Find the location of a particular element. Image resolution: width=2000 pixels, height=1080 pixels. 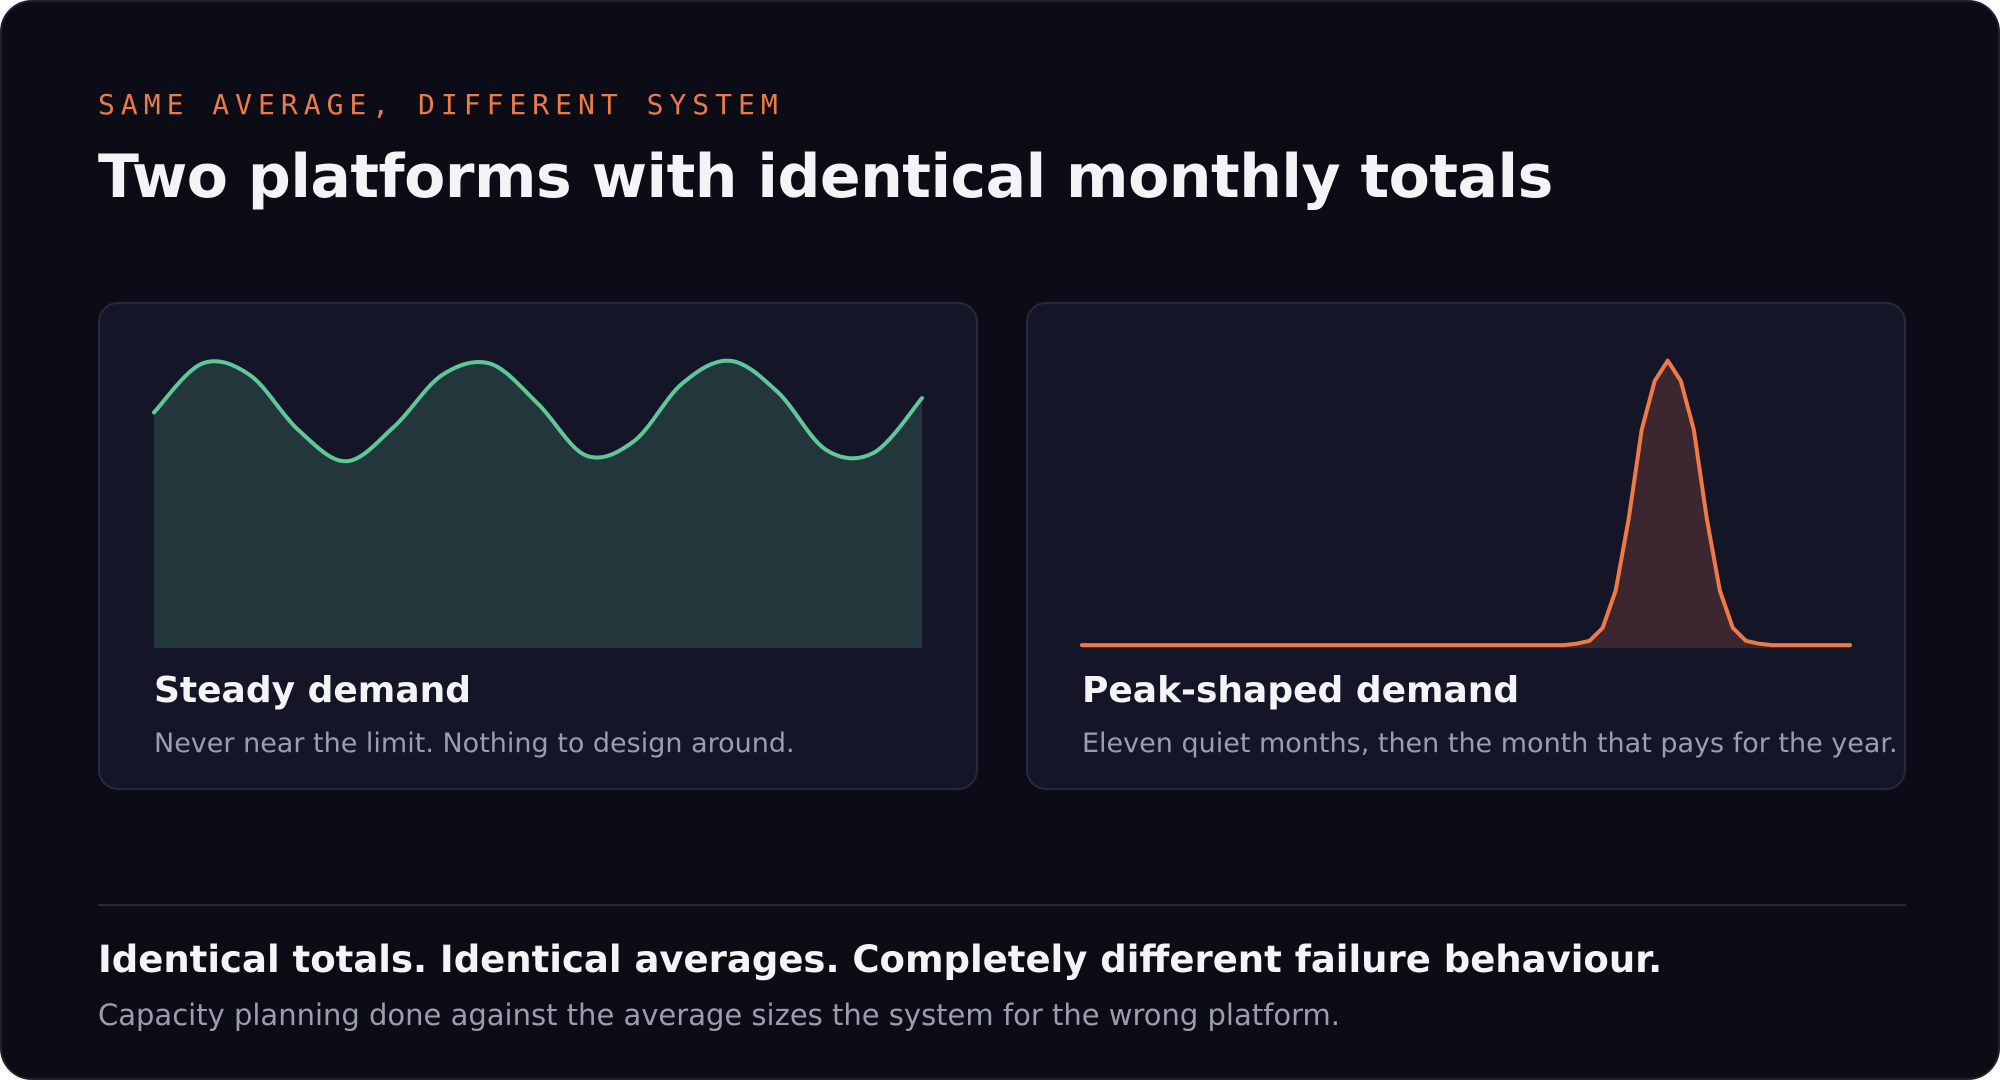

steady-demand-area-fill is located at coordinates (538, 504).